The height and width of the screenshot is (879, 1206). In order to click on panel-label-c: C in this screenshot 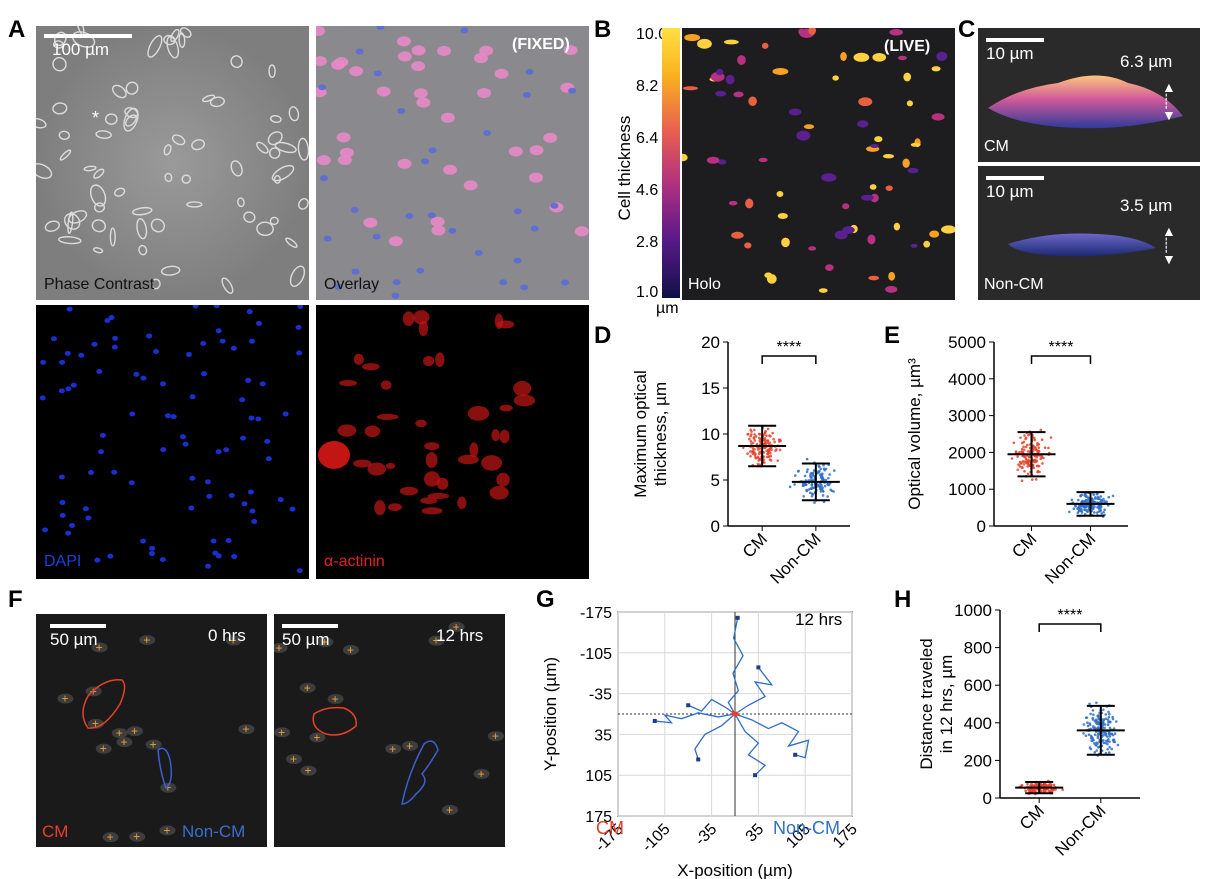, I will do `click(967, 29)`.